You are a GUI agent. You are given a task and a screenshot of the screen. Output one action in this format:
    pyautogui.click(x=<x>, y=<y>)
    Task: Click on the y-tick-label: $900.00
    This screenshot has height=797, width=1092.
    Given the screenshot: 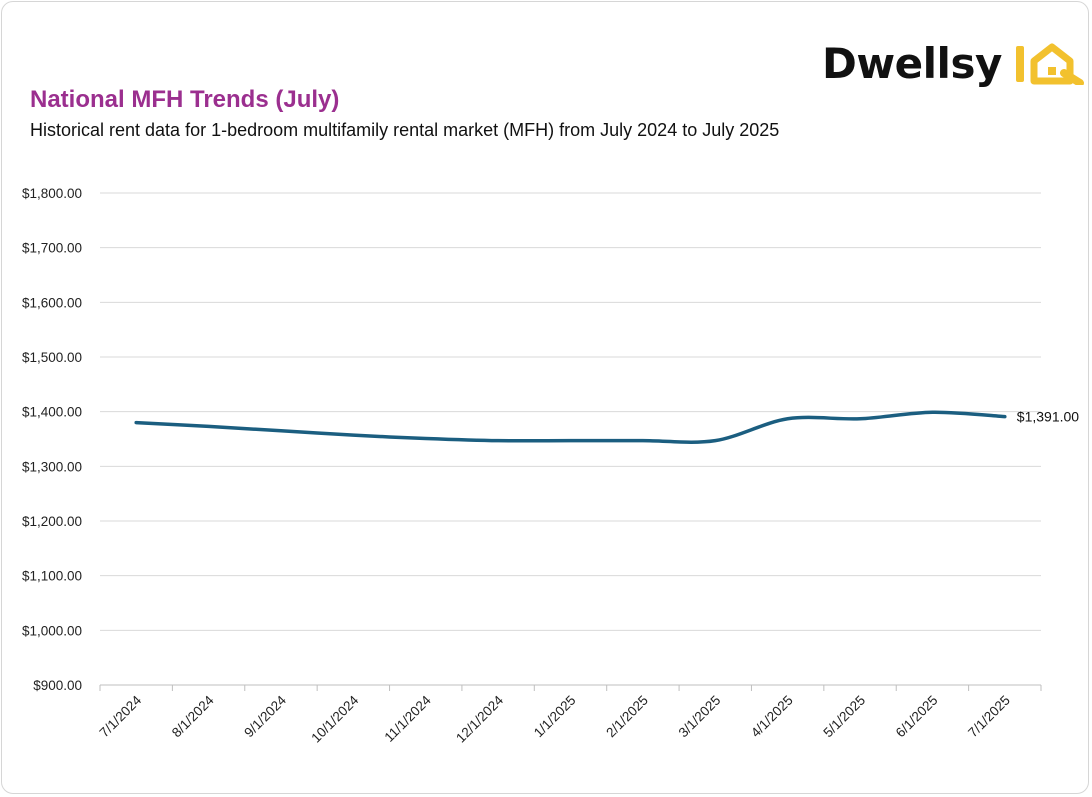 What is the action you would take?
    pyautogui.click(x=57, y=685)
    